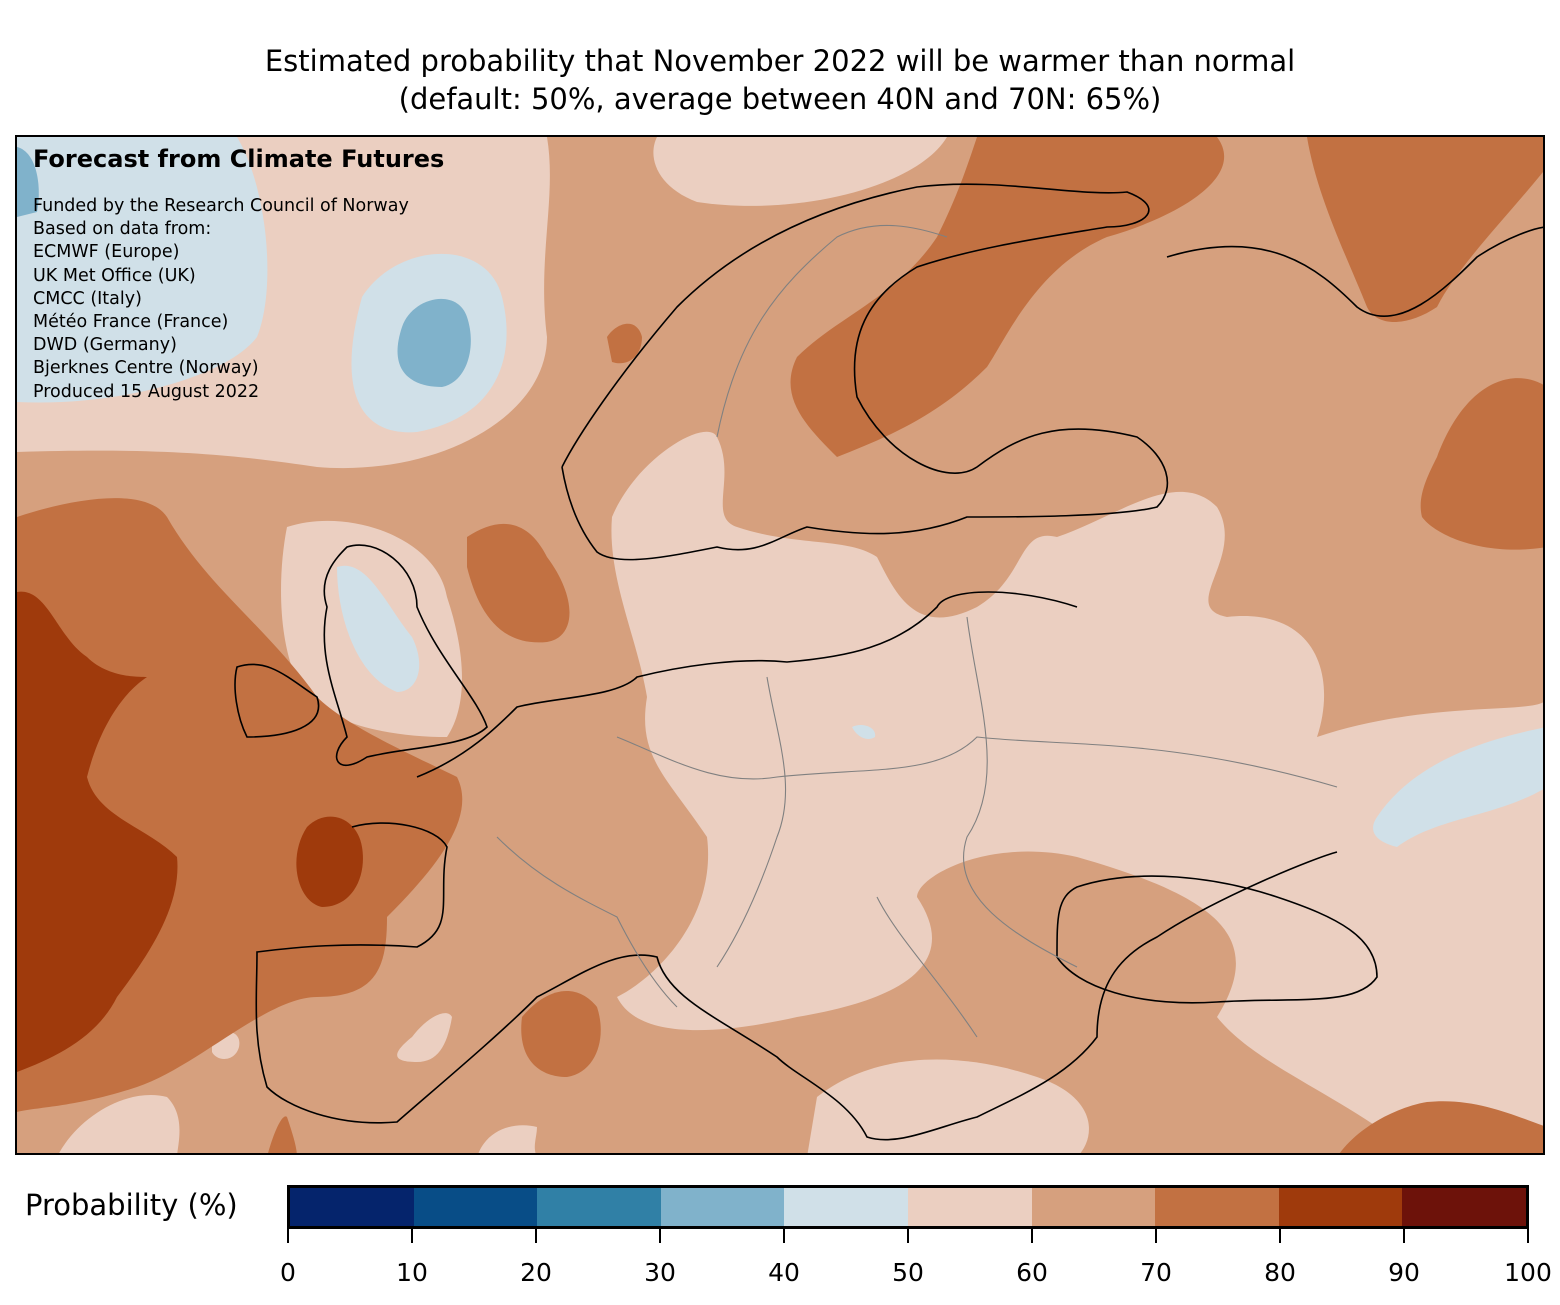 Image resolution: width=1560 pixels, height=1305 pixels. Describe the element at coordinates (1404, 1272) in the screenshot. I see `colorbar-tick-label: 90` at that location.